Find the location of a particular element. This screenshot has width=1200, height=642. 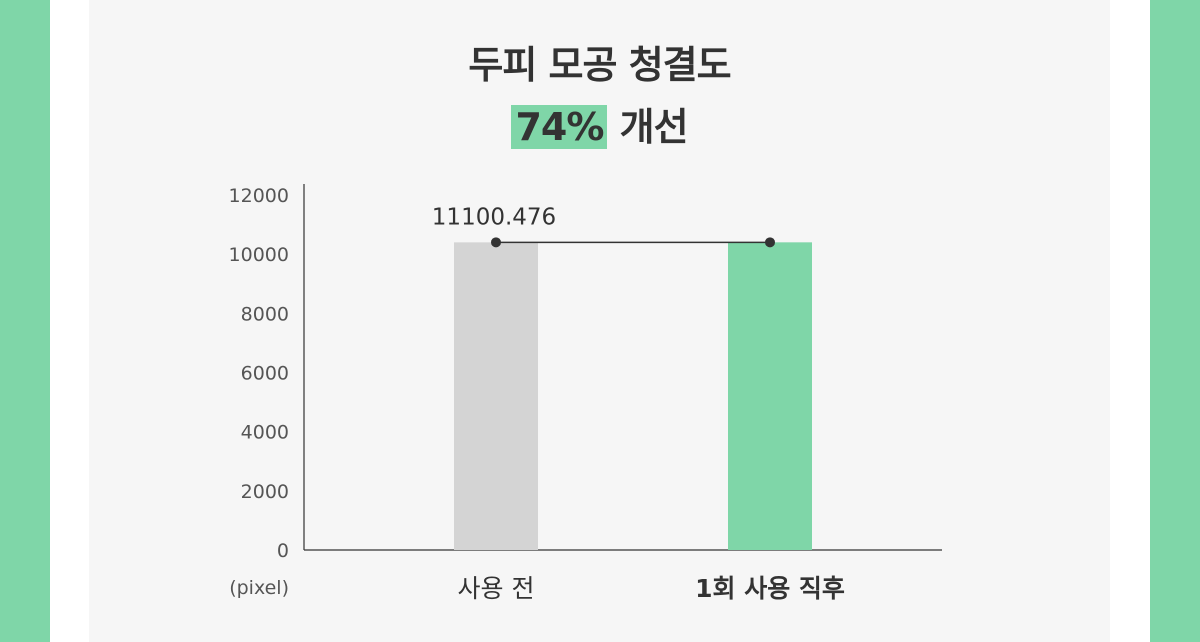

chart-subtitle: 74% 개선 is located at coordinates (599, 123).